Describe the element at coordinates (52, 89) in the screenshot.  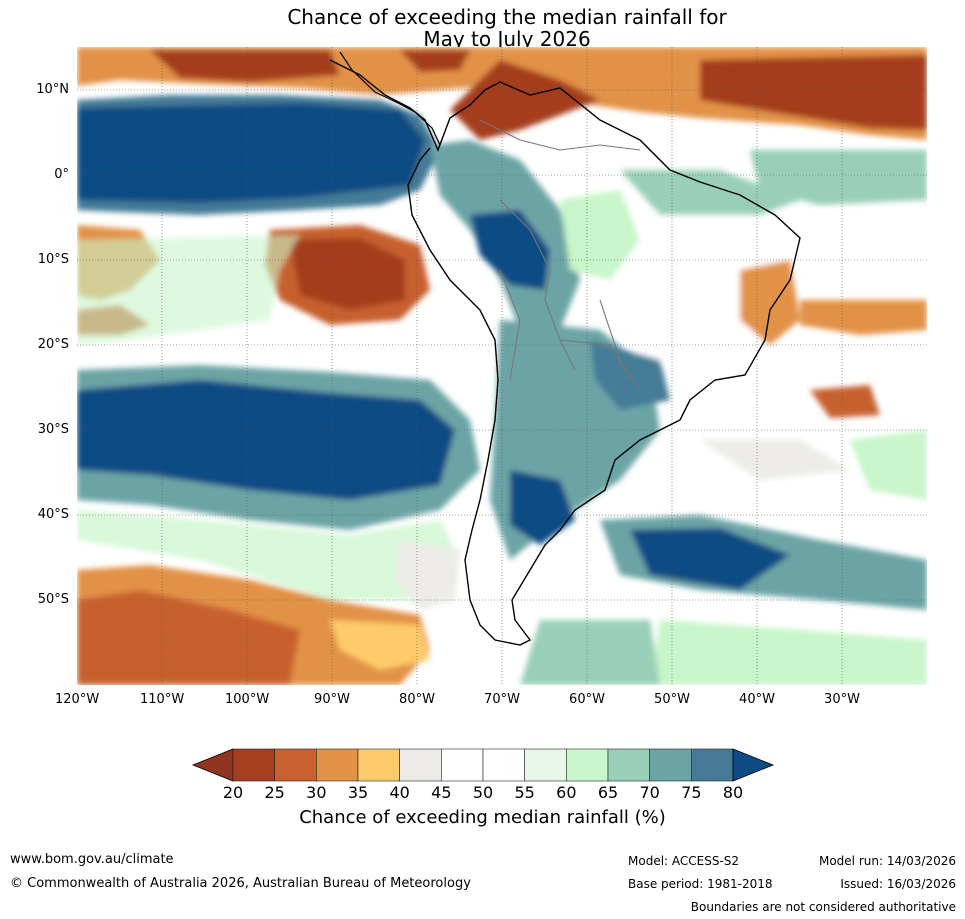
I see `lat-label: 10°N` at that location.